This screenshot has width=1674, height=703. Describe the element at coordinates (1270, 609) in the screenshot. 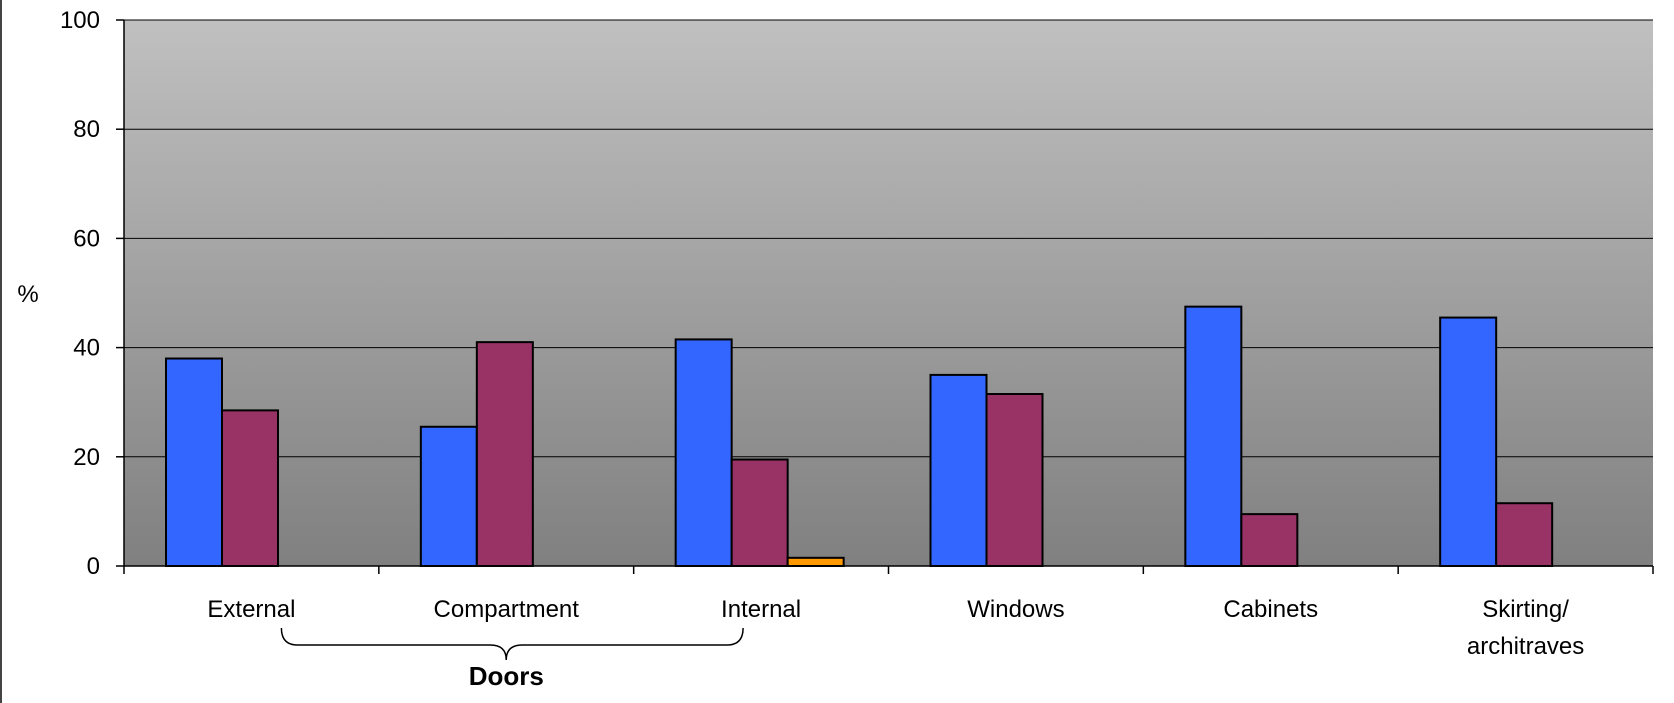

I see `x-tick-label: Cabinets` at that location.